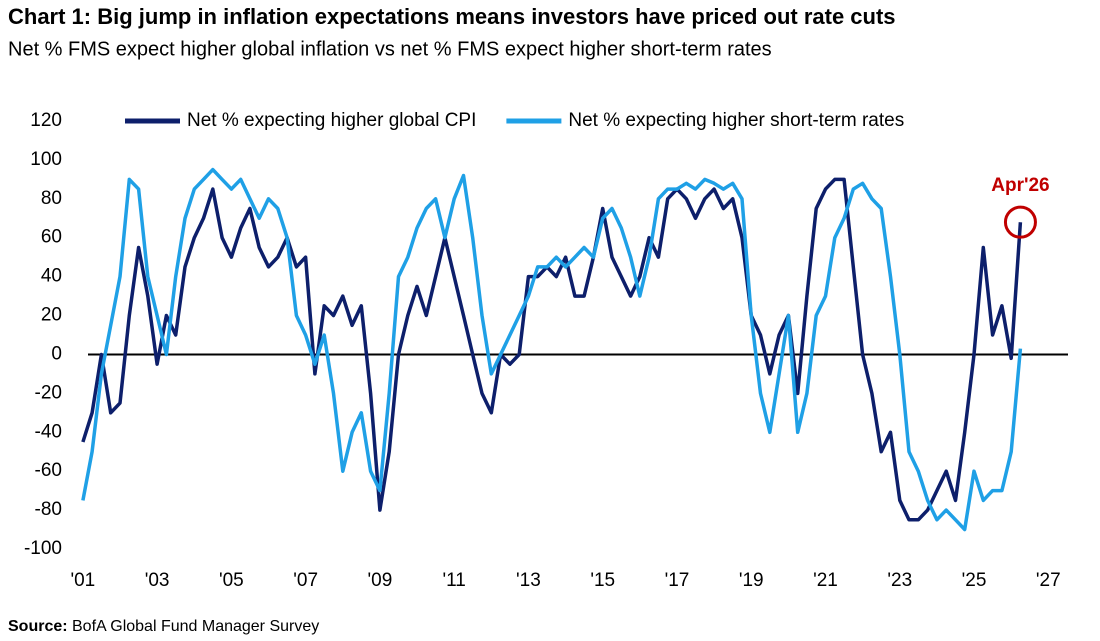 The height and width of the screenshot is (641, 1100). Describe the element at coordinates (43, 548) in the screenshot. I see `y-tick-label: -100` at that location.